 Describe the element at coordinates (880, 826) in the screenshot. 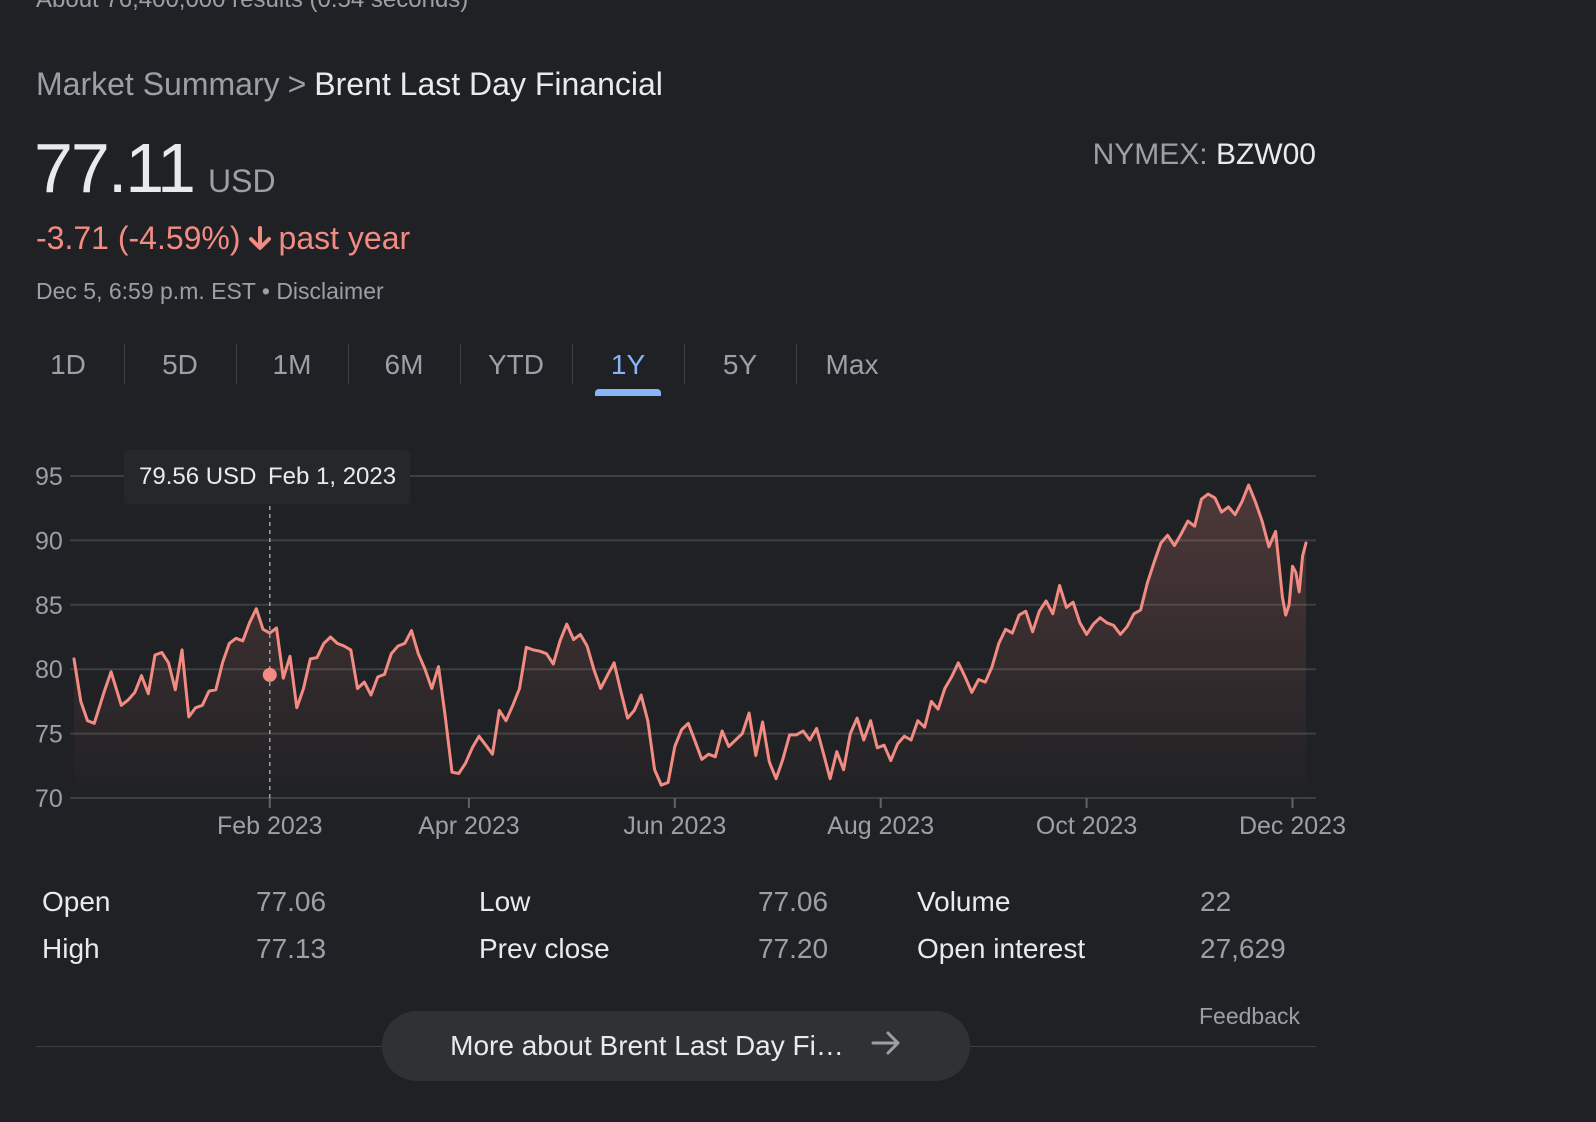

I see `x-tick-label: Aug 2023` at that location.